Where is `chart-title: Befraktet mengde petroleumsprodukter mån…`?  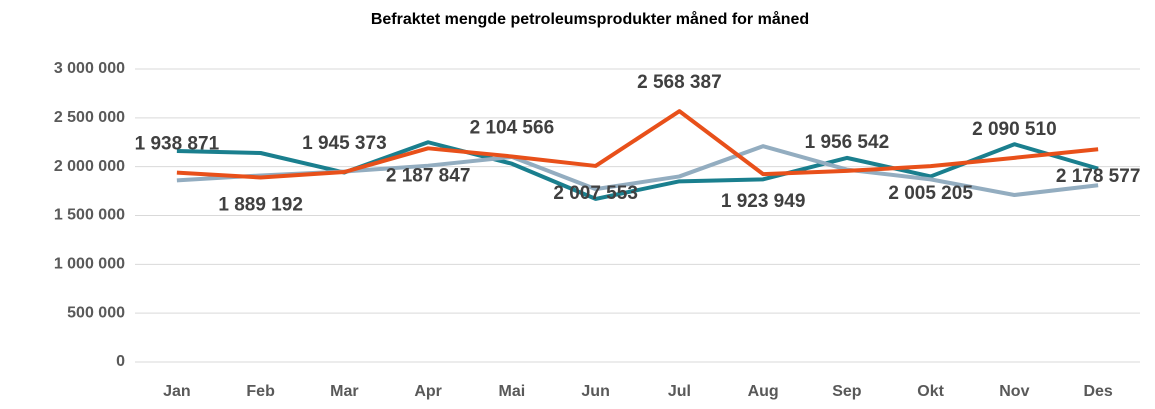 chart-title: Befraktet mengde petroleumsprodukter mån… is located at coordinates (590, 19).